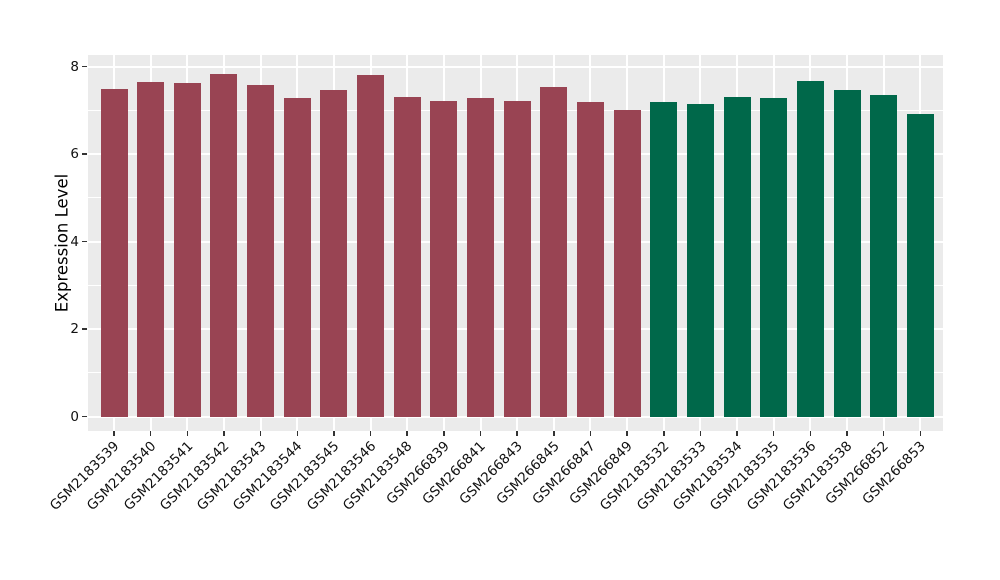 The image size is (1000, 580). Describe the element at coordinates (261, 250) in the screenshot. I see `bar-GSM2183543` at that location.